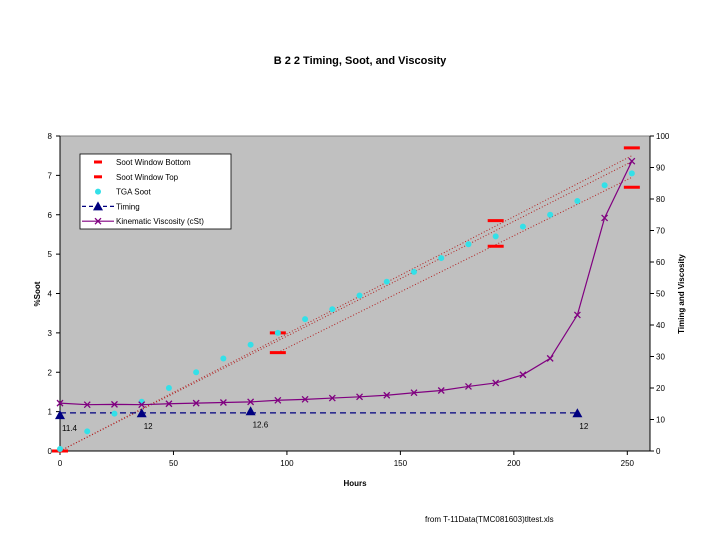 This screenshot has height=540, width=720. I want to click on legend-item: Kinematic Viscosity (cSt), so click(143, 221).